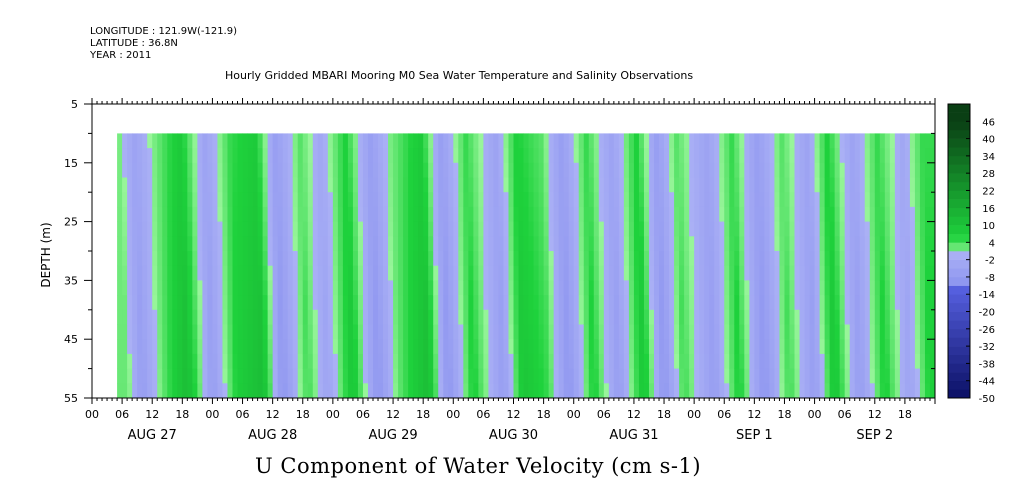 The height and width of the screenshot is (504, 1009). Describe the element at coordinates (152, 435) in the screenshot. I see `x-day-label: AUG 27` at that location.